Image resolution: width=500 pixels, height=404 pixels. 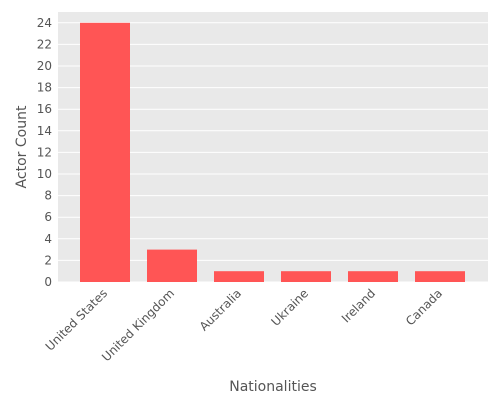 I want to click on y-tick-label: 12, so click(x=44, y=152).